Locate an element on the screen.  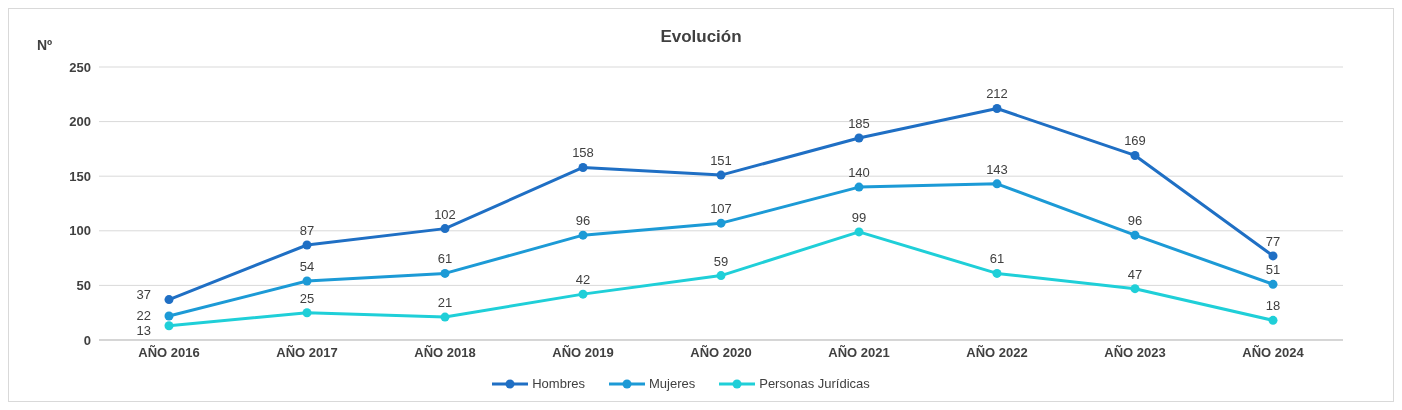
x-tick-label: AÑO 2022 is located at coordinates (997, 353).